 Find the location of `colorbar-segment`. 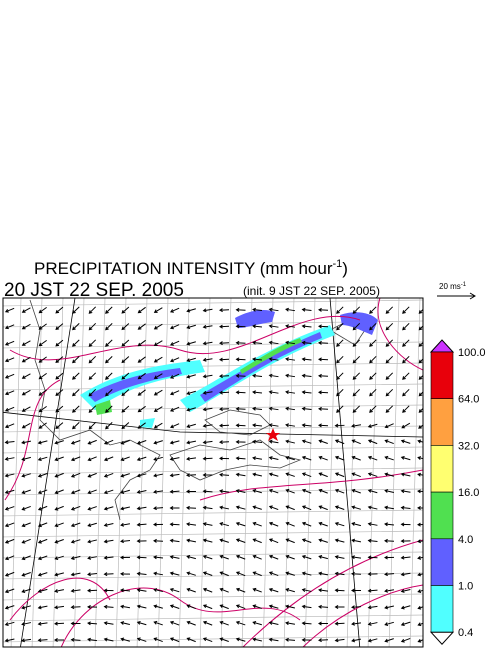

colorbar-segment is located at coordinates (442, 422).